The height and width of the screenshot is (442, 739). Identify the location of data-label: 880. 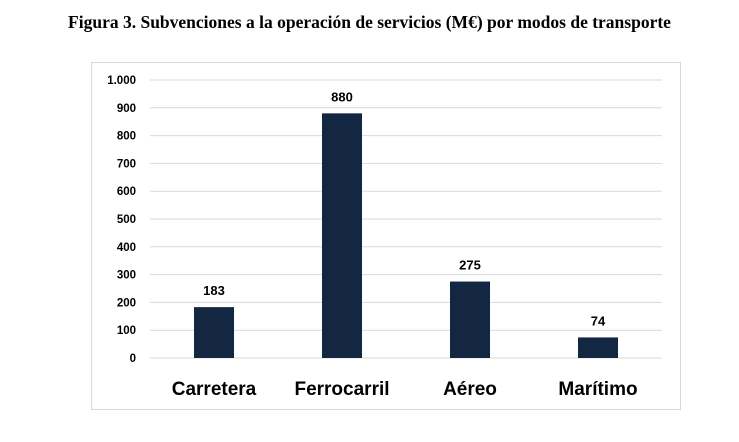
(342, 96).